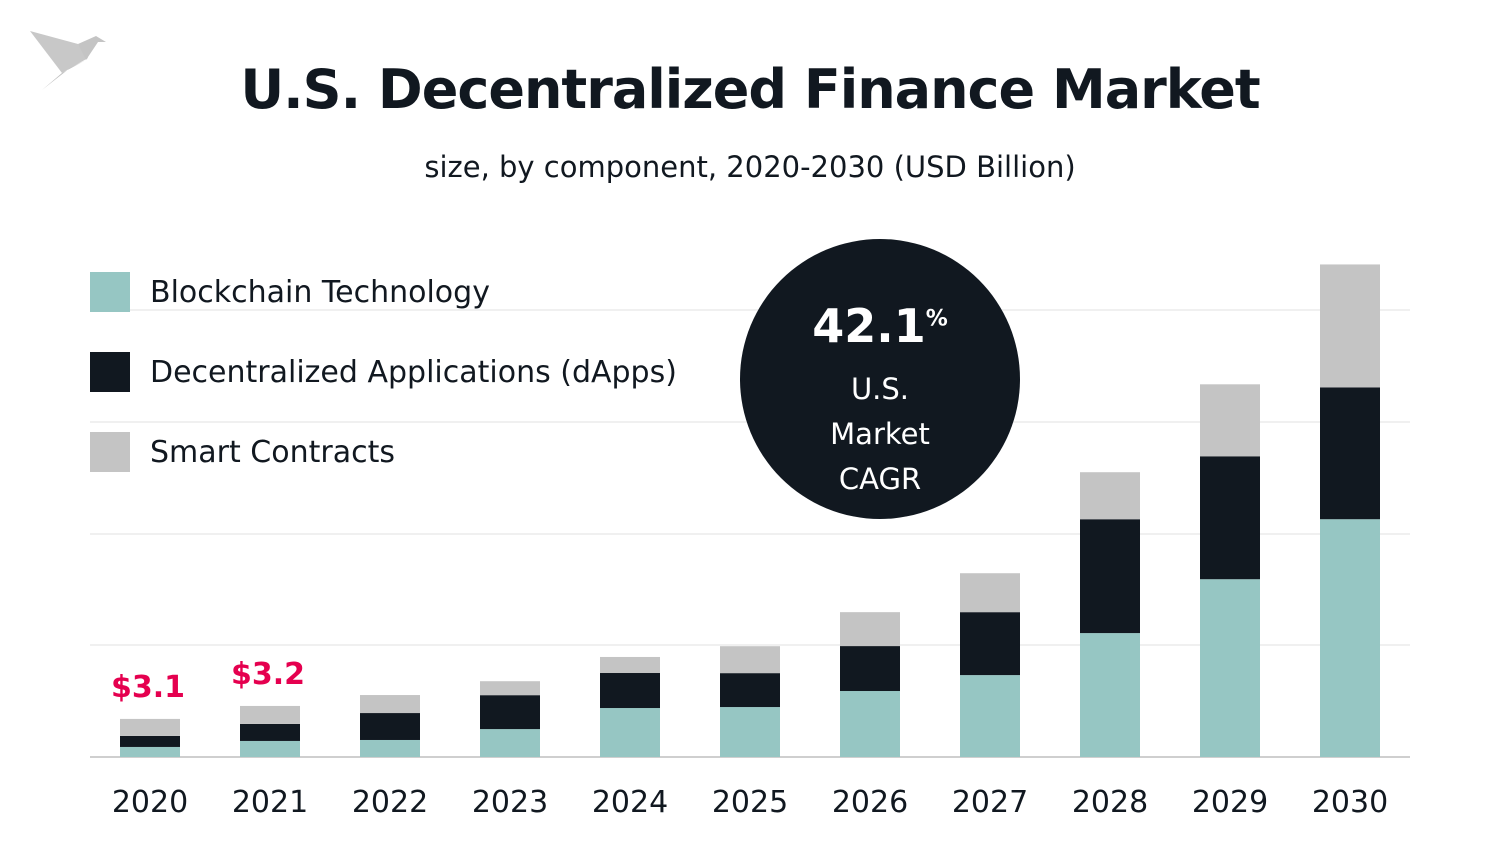 This screenshot has width=1500, height=860. Describe the element at coordinates (1110, 802) in the screenshot. I see `x-tick-label: 2028` at that location.